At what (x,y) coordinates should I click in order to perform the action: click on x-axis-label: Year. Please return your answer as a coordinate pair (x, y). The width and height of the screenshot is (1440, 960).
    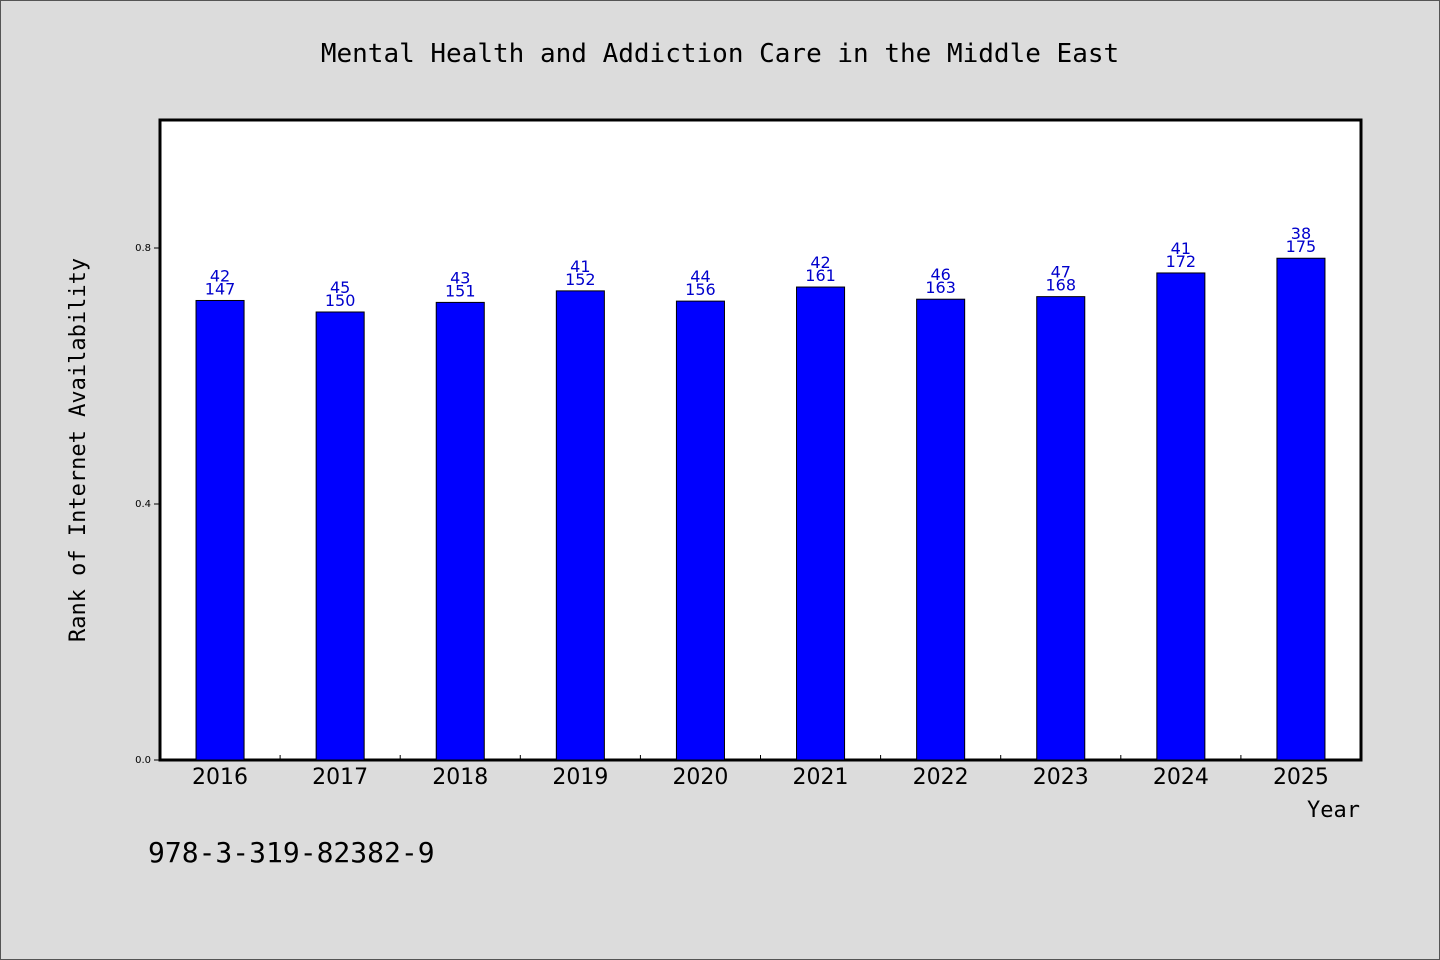
    Looking at the image, I should click on (1333, 810).